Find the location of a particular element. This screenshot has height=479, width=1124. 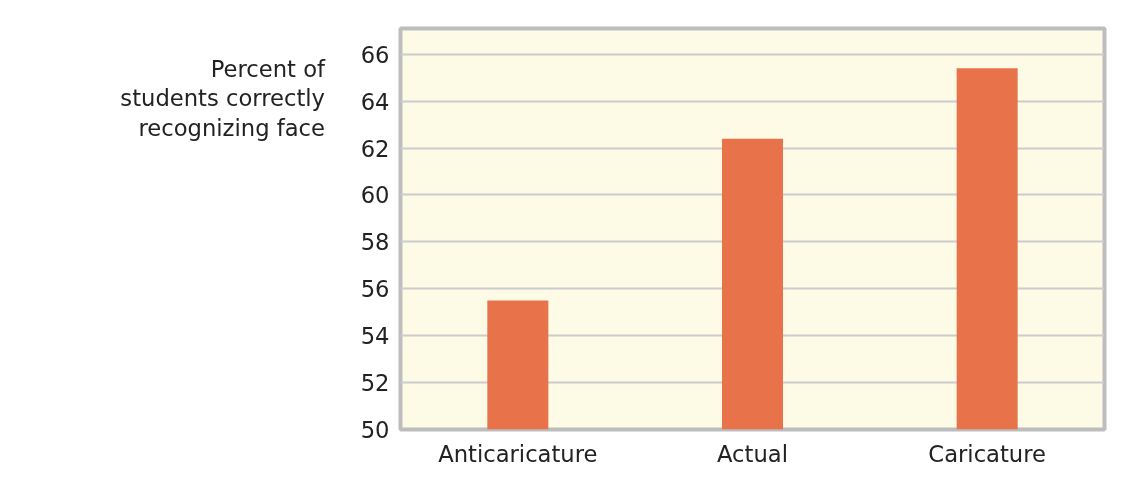

y-tick-label: 66 is located at coordinates (375, 54).